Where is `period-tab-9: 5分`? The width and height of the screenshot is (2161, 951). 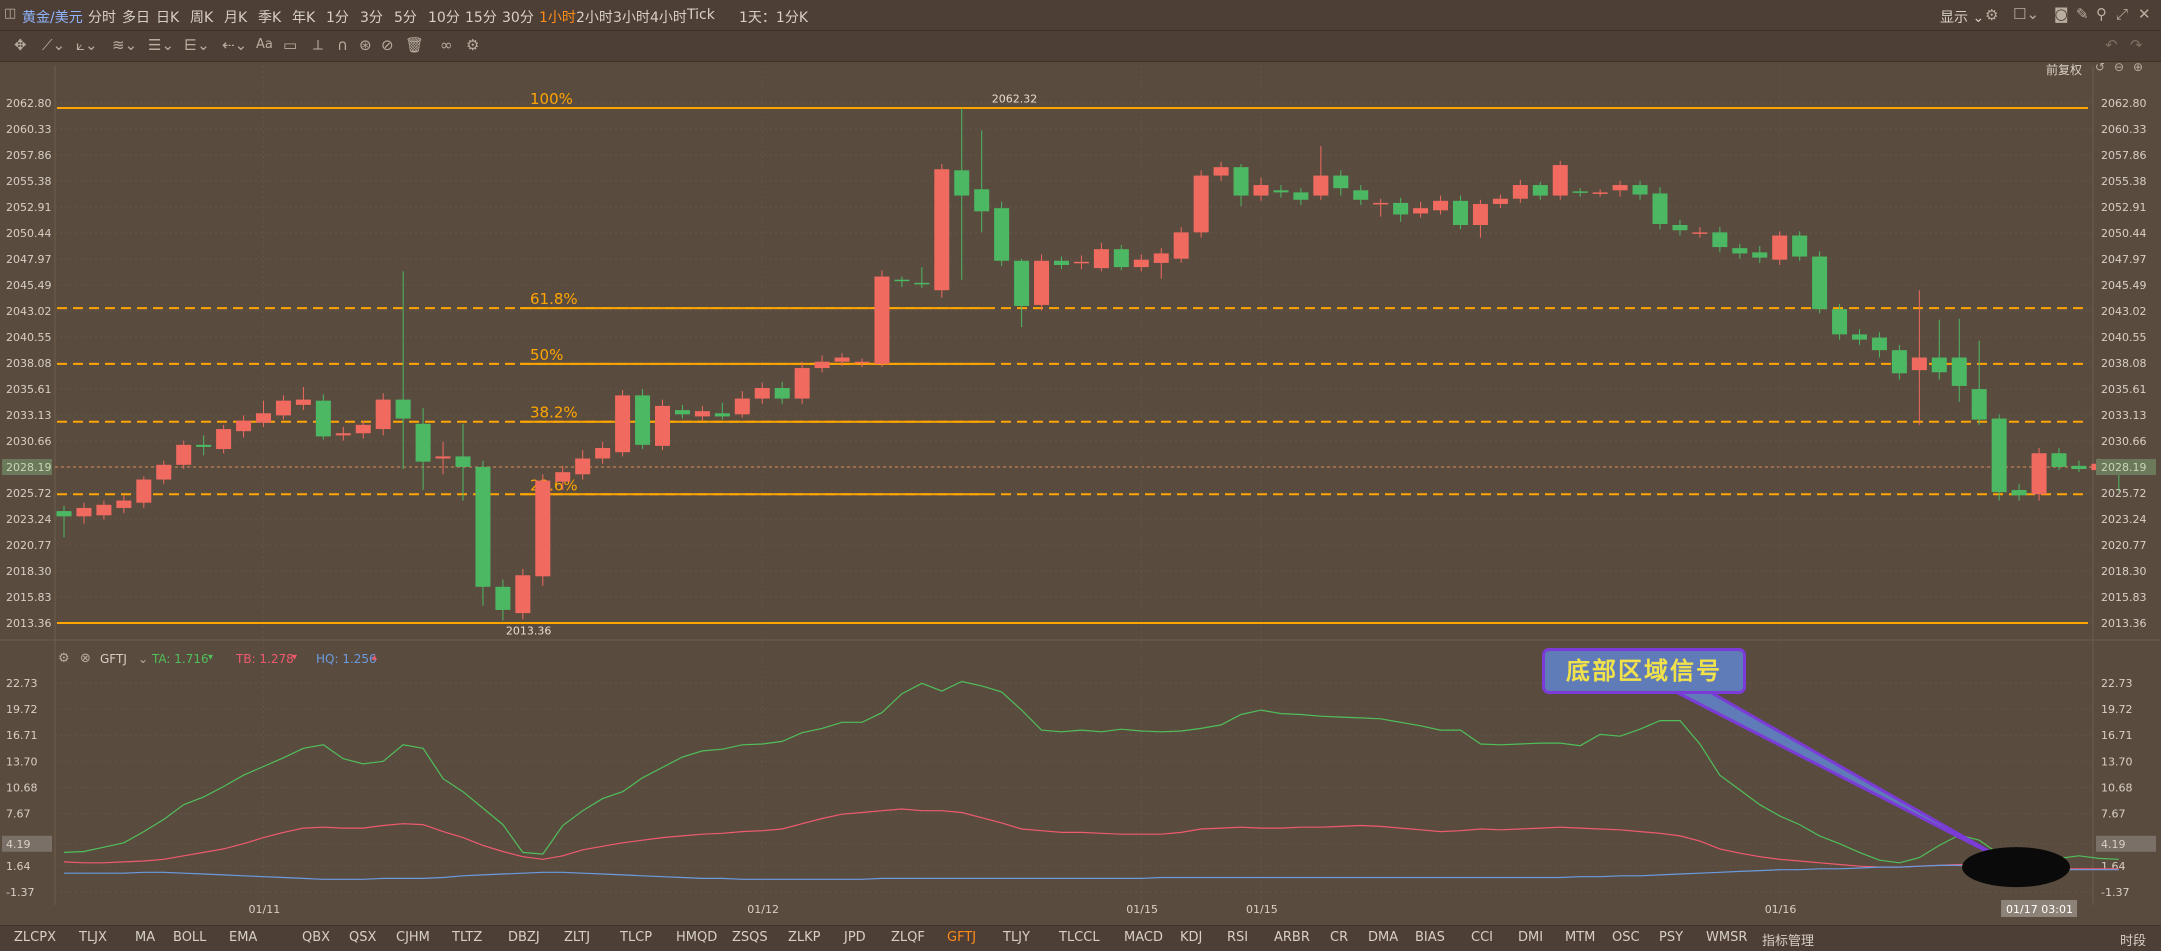
period-tab-9: 5分 is located at coordinates (405, 18).